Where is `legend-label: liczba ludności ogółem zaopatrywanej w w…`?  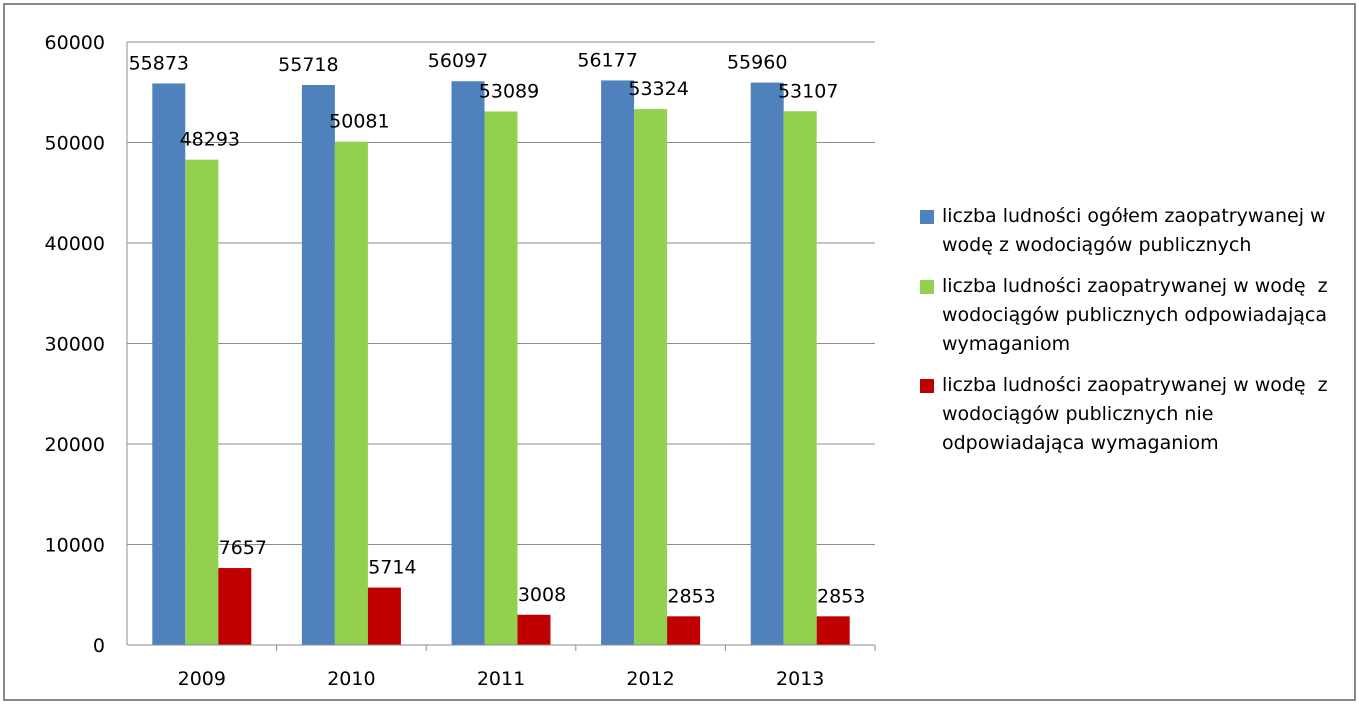 legend-label: liczba ludności ogółem zaopatrywanej w w… is located at coordinates (1137, 230).